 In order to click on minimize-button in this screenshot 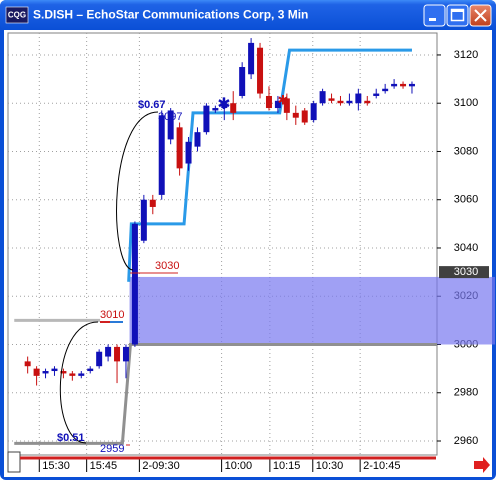, I will do `click(434, 15)`.